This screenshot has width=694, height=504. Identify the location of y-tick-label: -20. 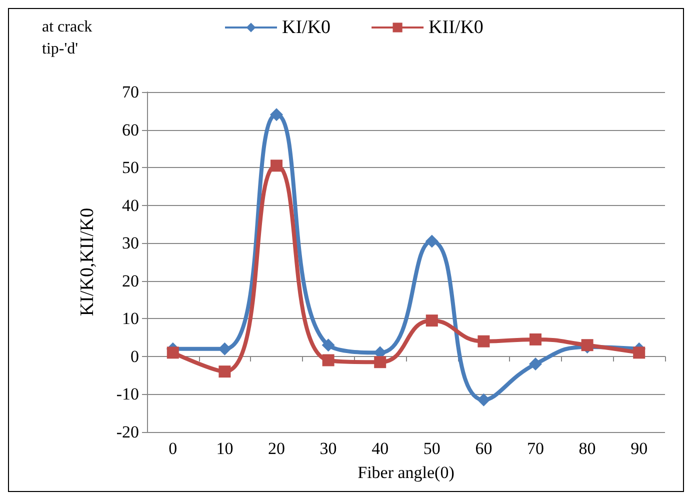
(127, 432).